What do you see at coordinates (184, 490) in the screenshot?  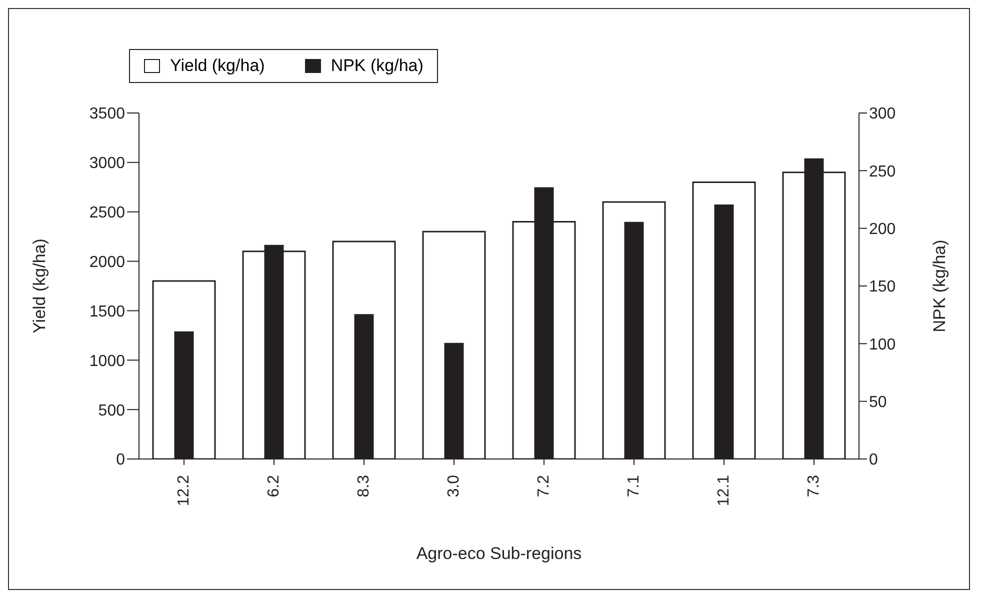 I see `x-tick-label: 12.2` at bounding box center [184, 490].